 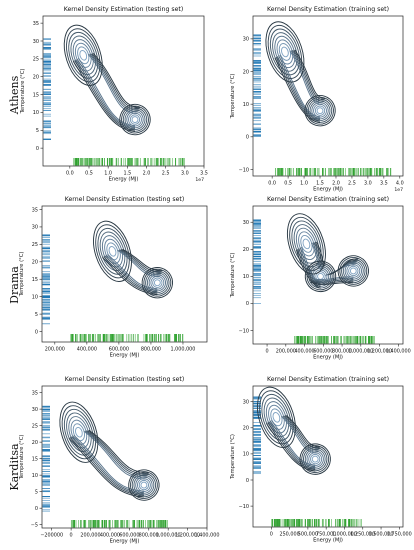 What do you see at coordinates (14, 95) in the screenshot?
I see `row-label-athens: Athens` at bounding box center [14, 95].